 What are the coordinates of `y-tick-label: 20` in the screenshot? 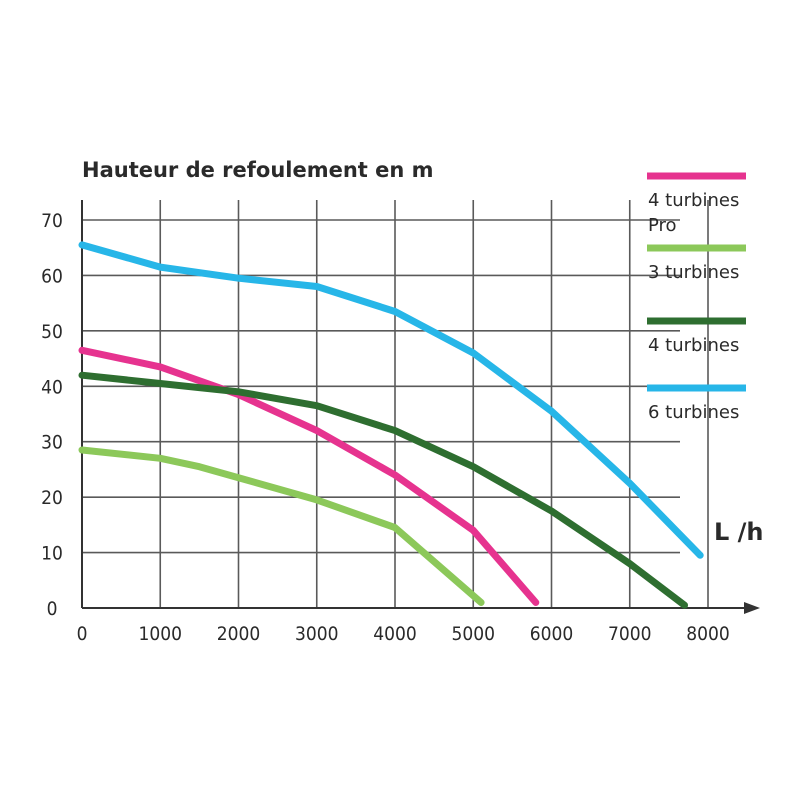 It's located at (52, 498).